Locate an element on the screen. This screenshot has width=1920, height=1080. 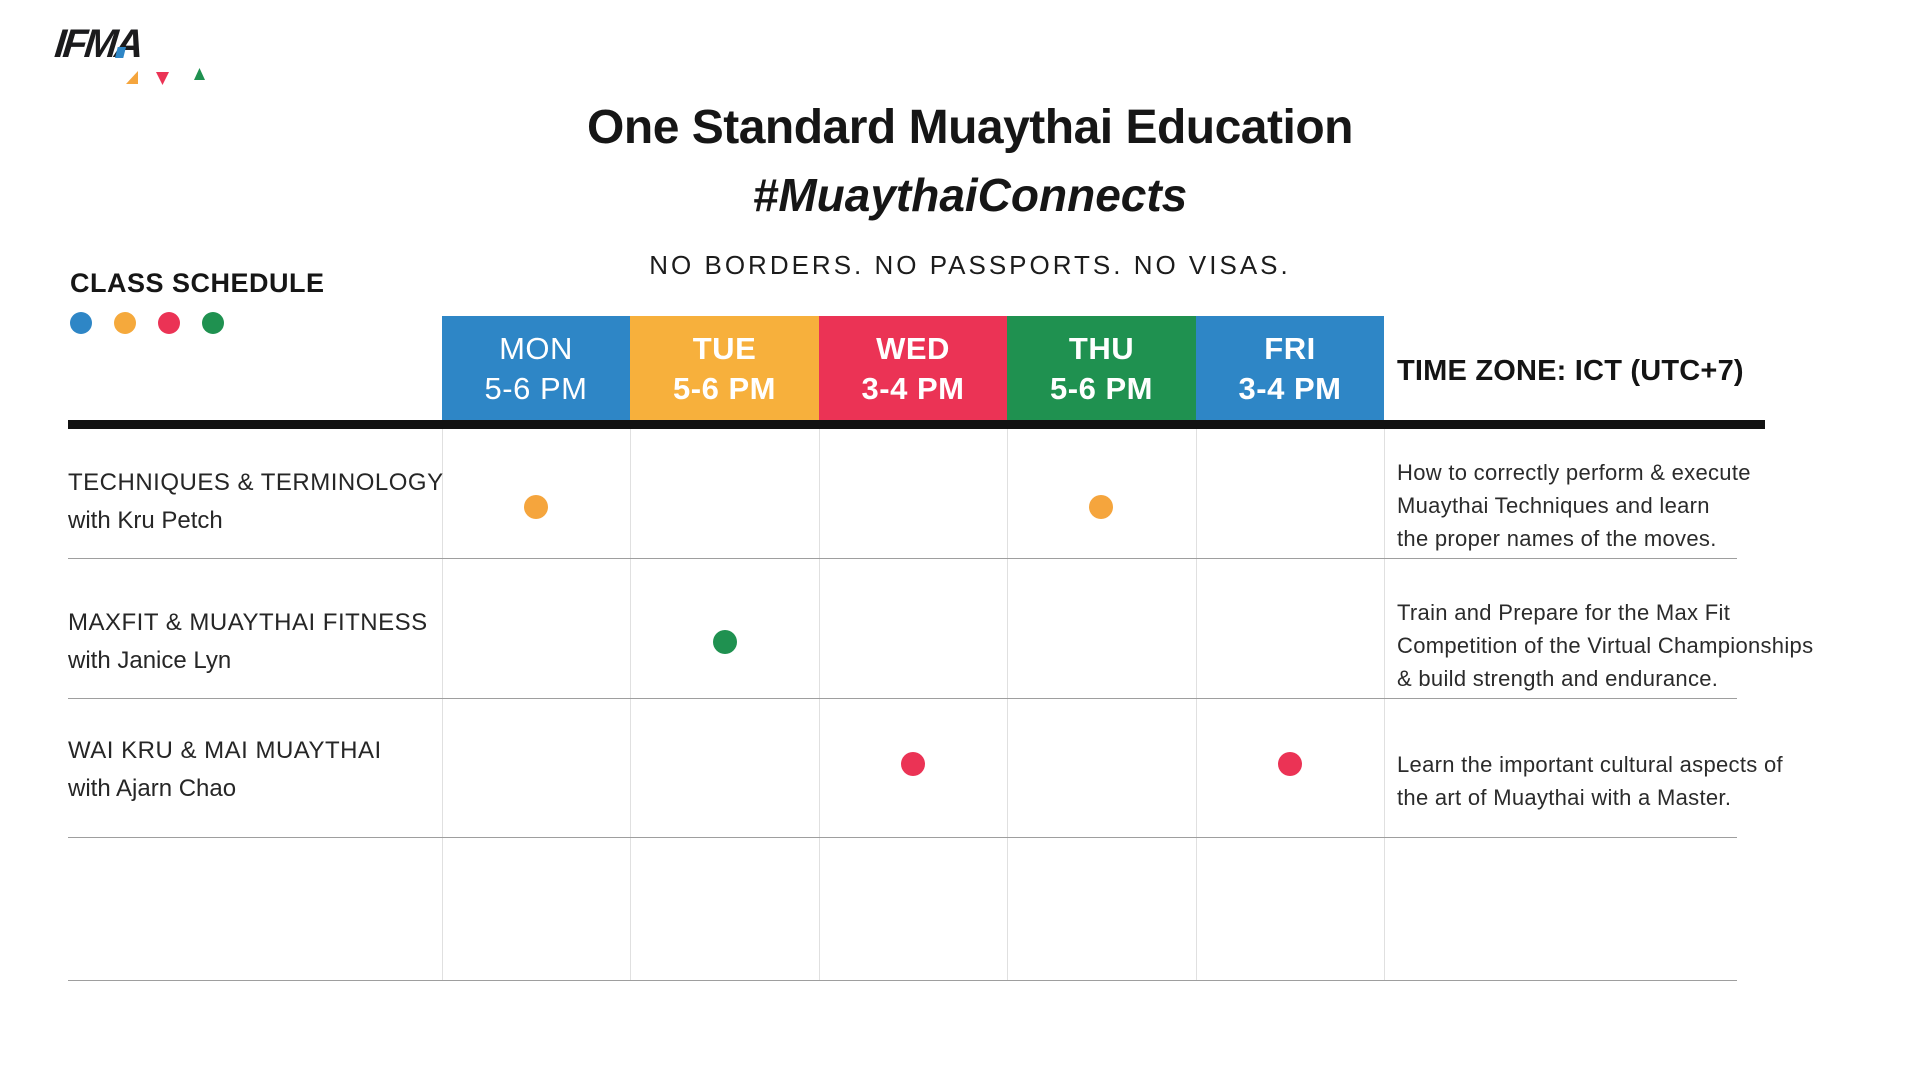
row-instructor: with Ajarn Chao is located at coordinates (152, 788).